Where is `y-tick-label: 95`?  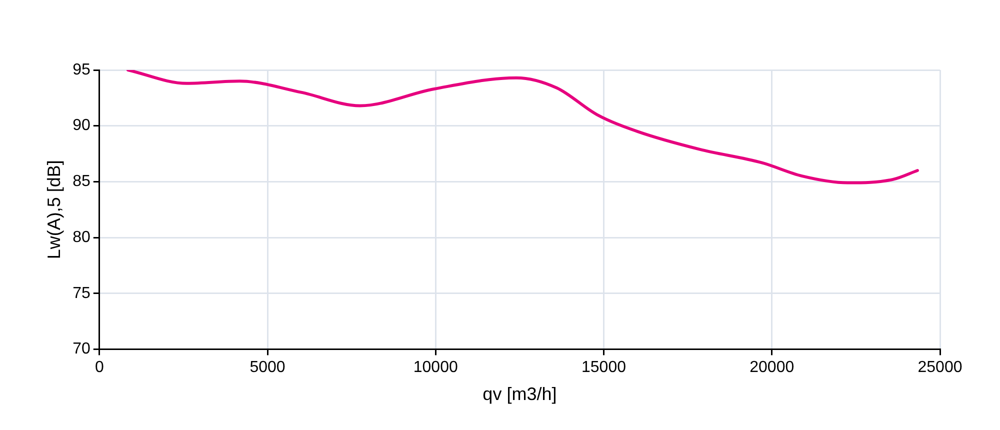 y-tick-label: 95 is located at coordinates (81, 69).